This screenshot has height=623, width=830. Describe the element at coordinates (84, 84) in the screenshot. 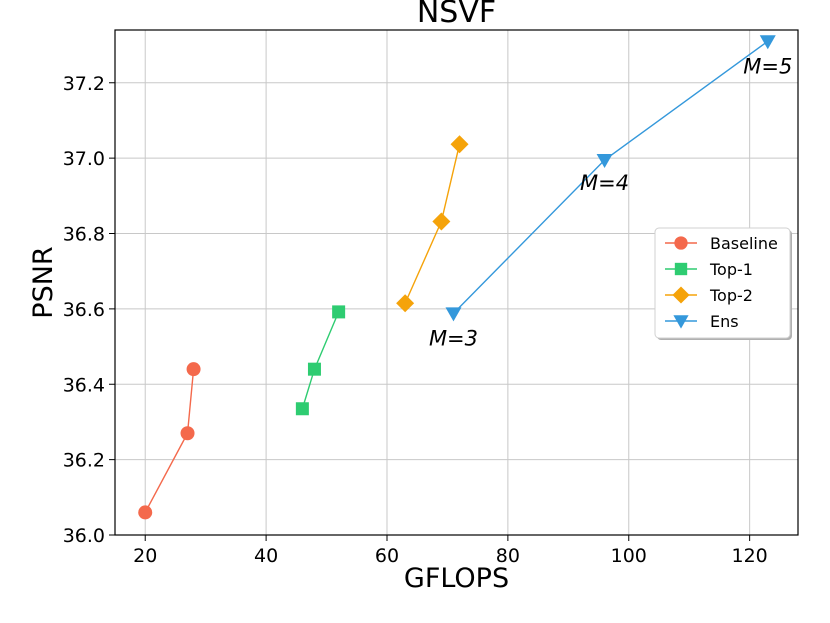

I see `y-tick-label: 37.2` at that location.